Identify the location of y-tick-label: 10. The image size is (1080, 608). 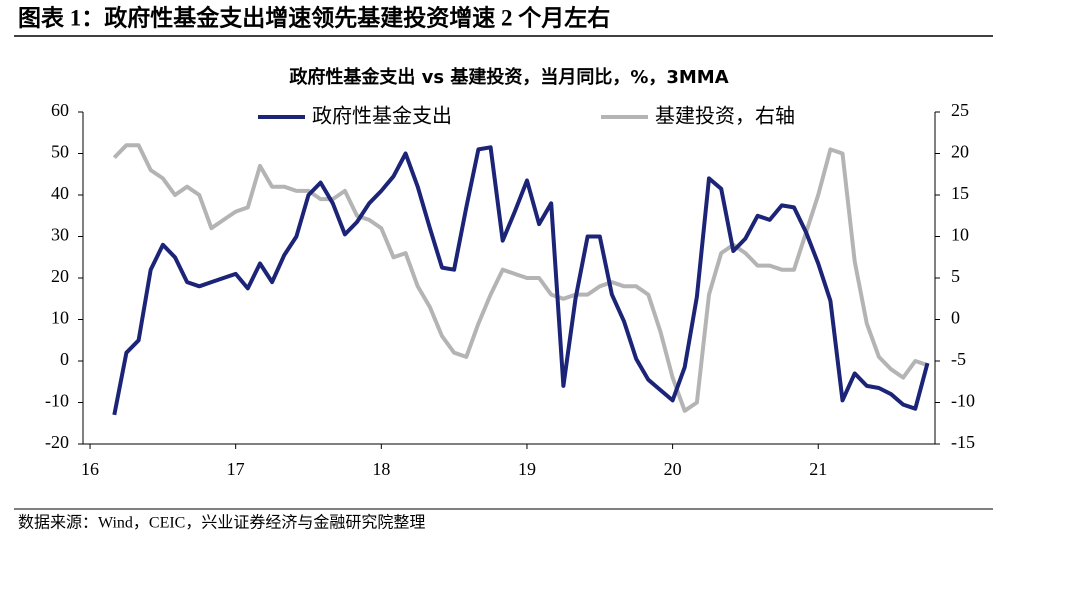
(60, 318).